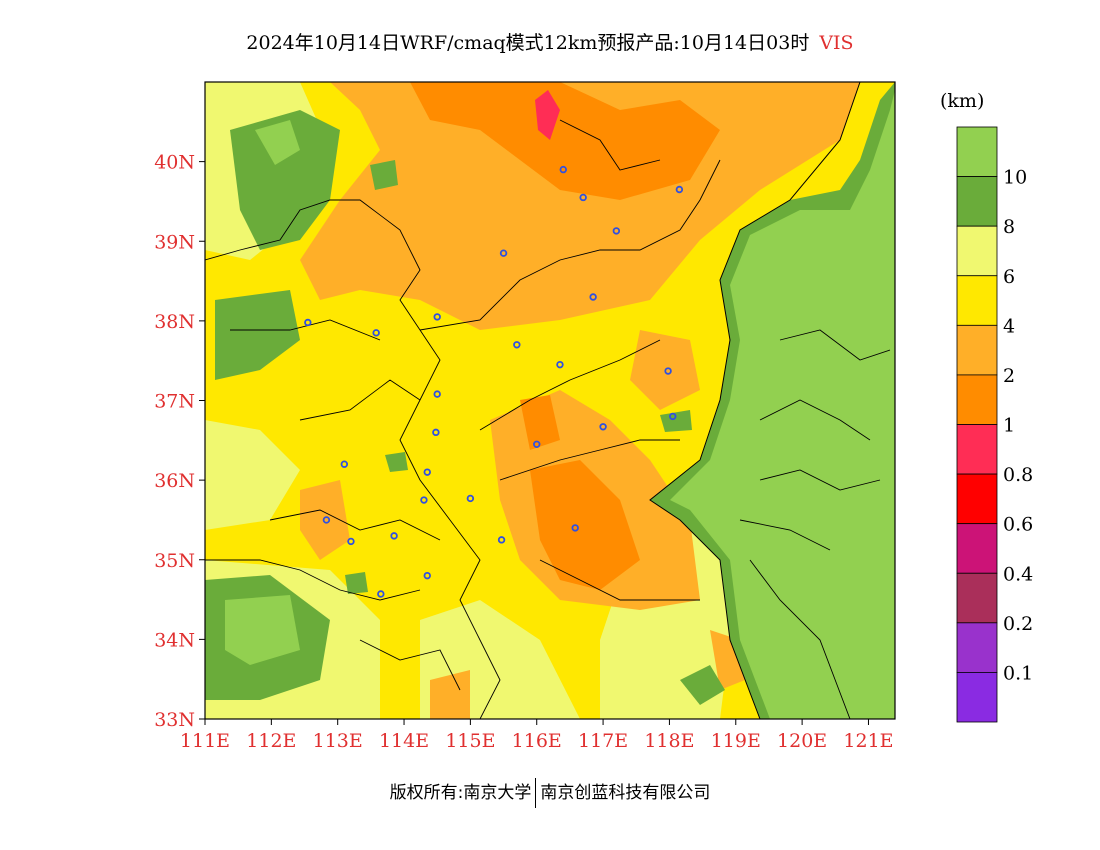 This screenshot has width=1100, height=850. I want to click on lat-tick-label: 34N, so click(174, 640).